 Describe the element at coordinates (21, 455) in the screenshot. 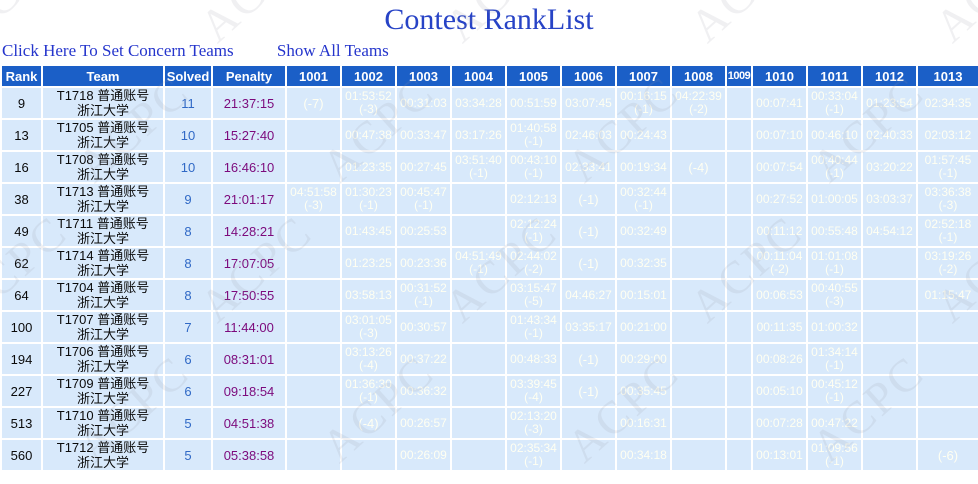

I see `rank-cell: 560` at that location.